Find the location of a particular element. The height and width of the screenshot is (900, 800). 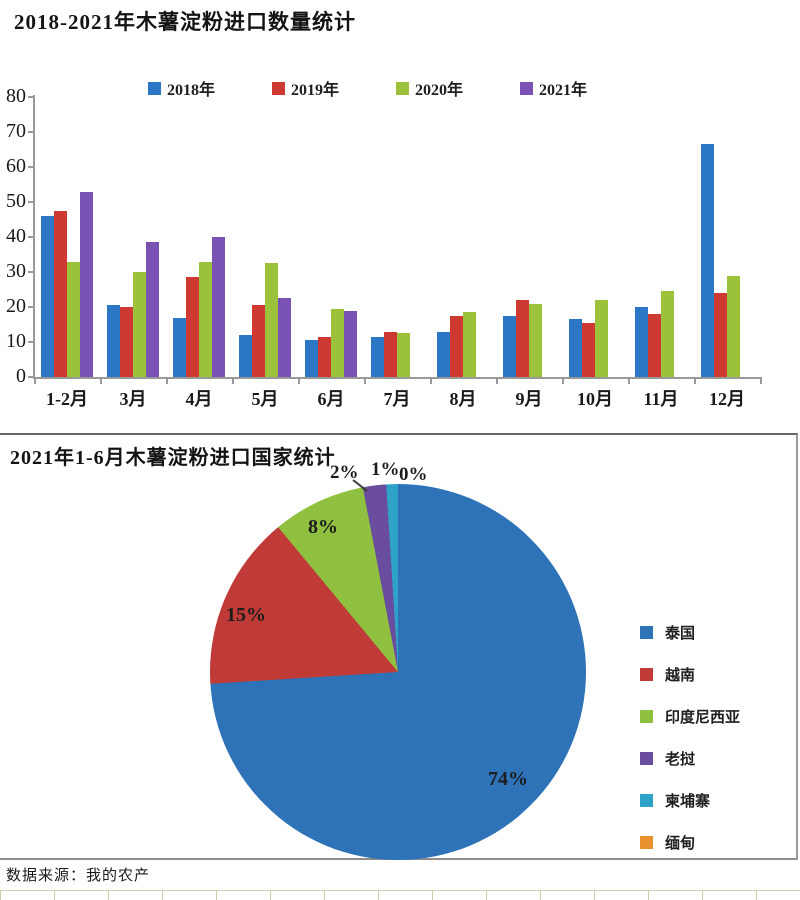

legend-swatch-myanmar-icon is located at coordinates (646, 842).